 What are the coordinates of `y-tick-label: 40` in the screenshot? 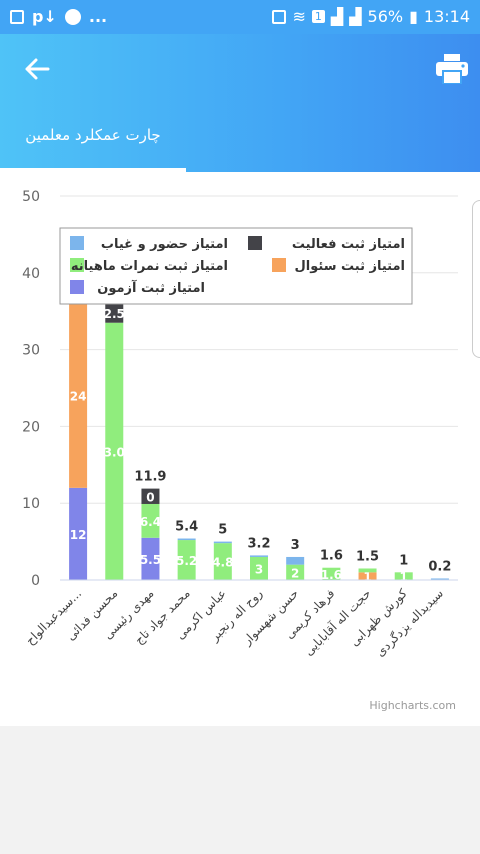 It's located at (31, 274).